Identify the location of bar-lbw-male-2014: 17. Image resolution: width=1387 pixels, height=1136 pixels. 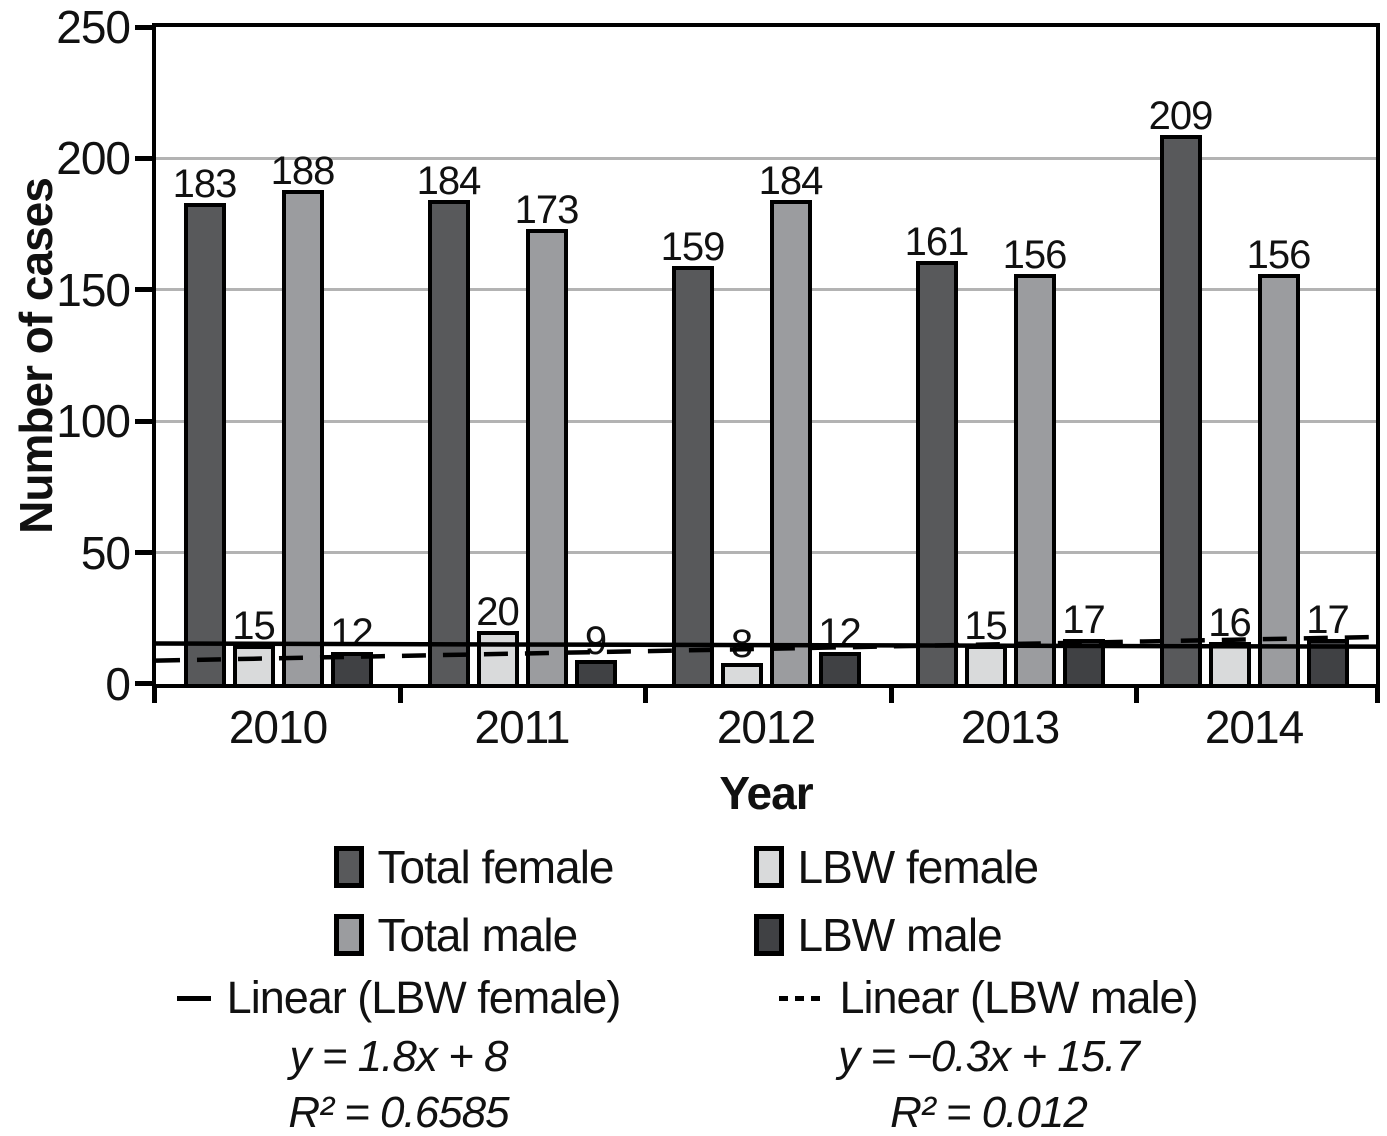
(1328, 641).